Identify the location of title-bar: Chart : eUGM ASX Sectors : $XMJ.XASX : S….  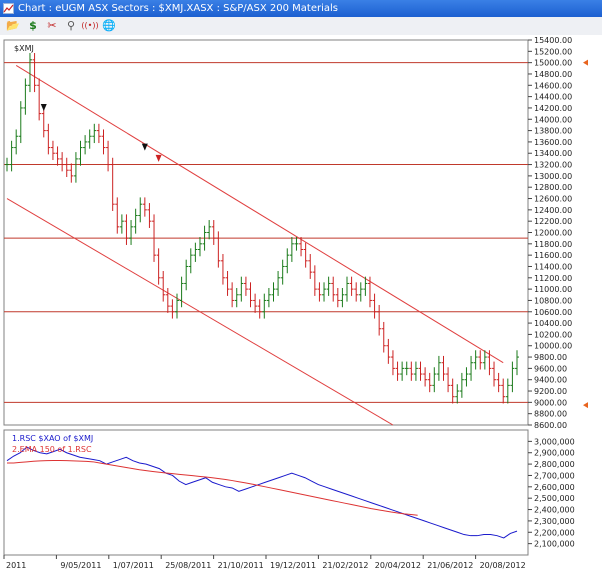
(301, 8).